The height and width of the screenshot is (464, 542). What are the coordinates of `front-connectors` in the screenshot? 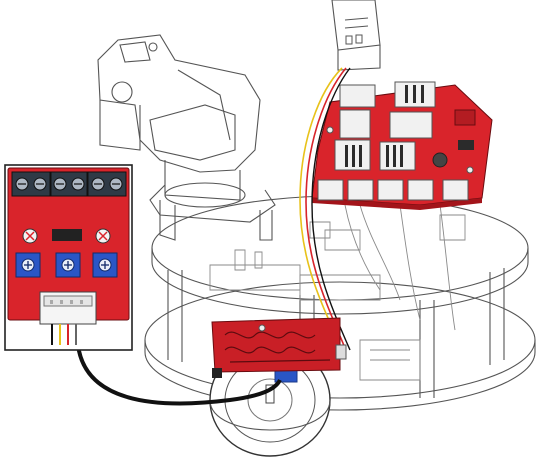 It's located at (393, 190).